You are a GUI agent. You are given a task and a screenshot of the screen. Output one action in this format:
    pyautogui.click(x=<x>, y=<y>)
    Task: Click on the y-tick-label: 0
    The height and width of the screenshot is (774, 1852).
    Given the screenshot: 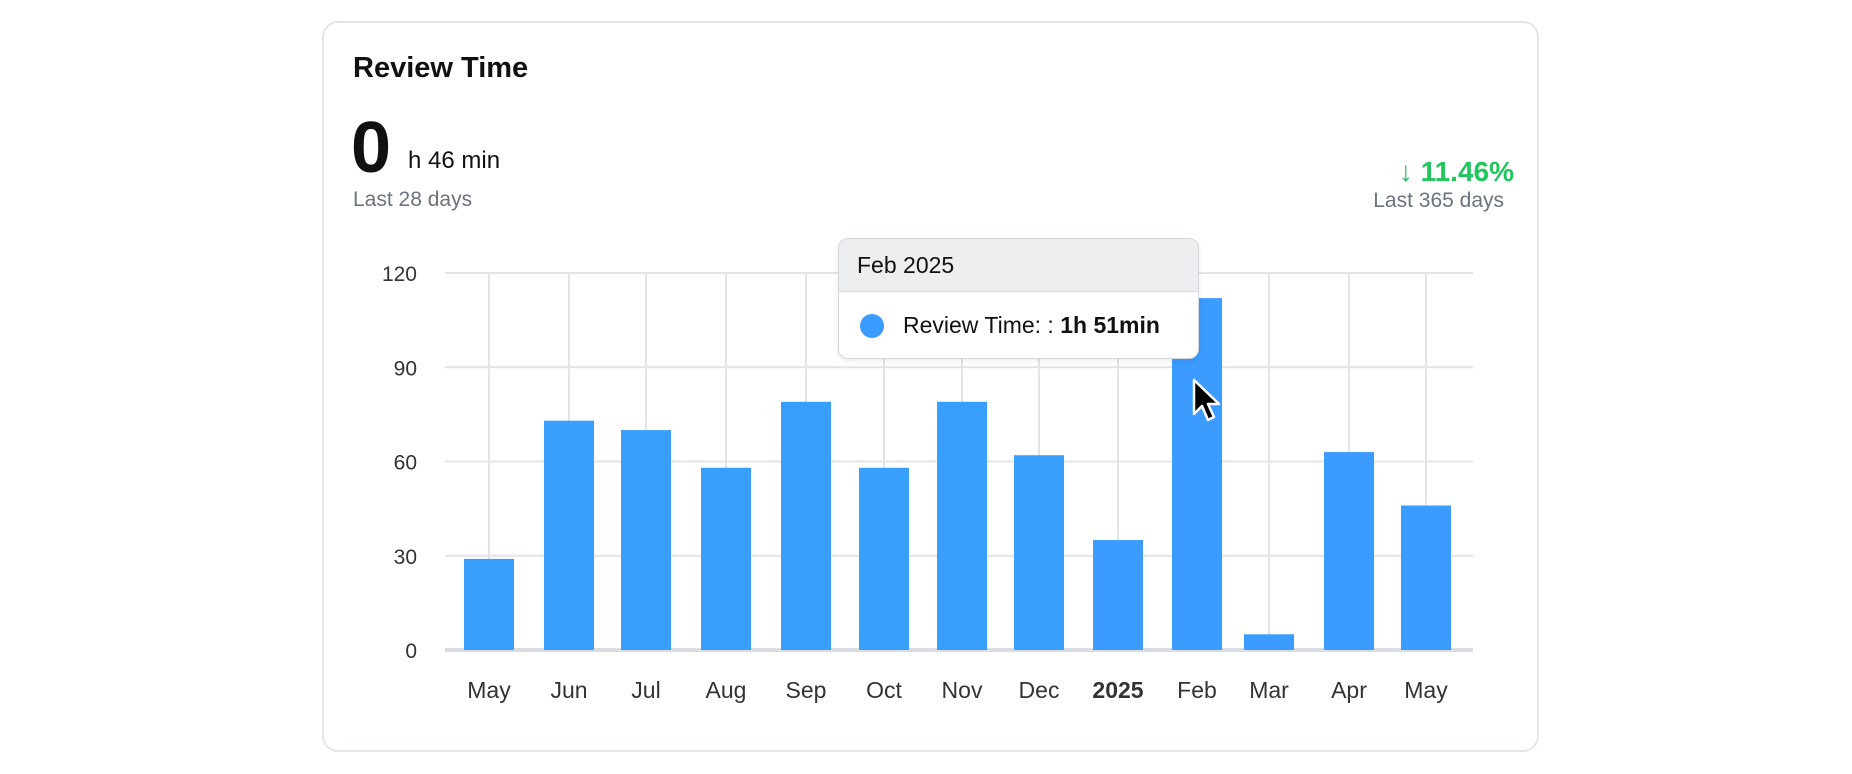 What is the action you would take?
    pyautogui.click(x=411, y=651)
    